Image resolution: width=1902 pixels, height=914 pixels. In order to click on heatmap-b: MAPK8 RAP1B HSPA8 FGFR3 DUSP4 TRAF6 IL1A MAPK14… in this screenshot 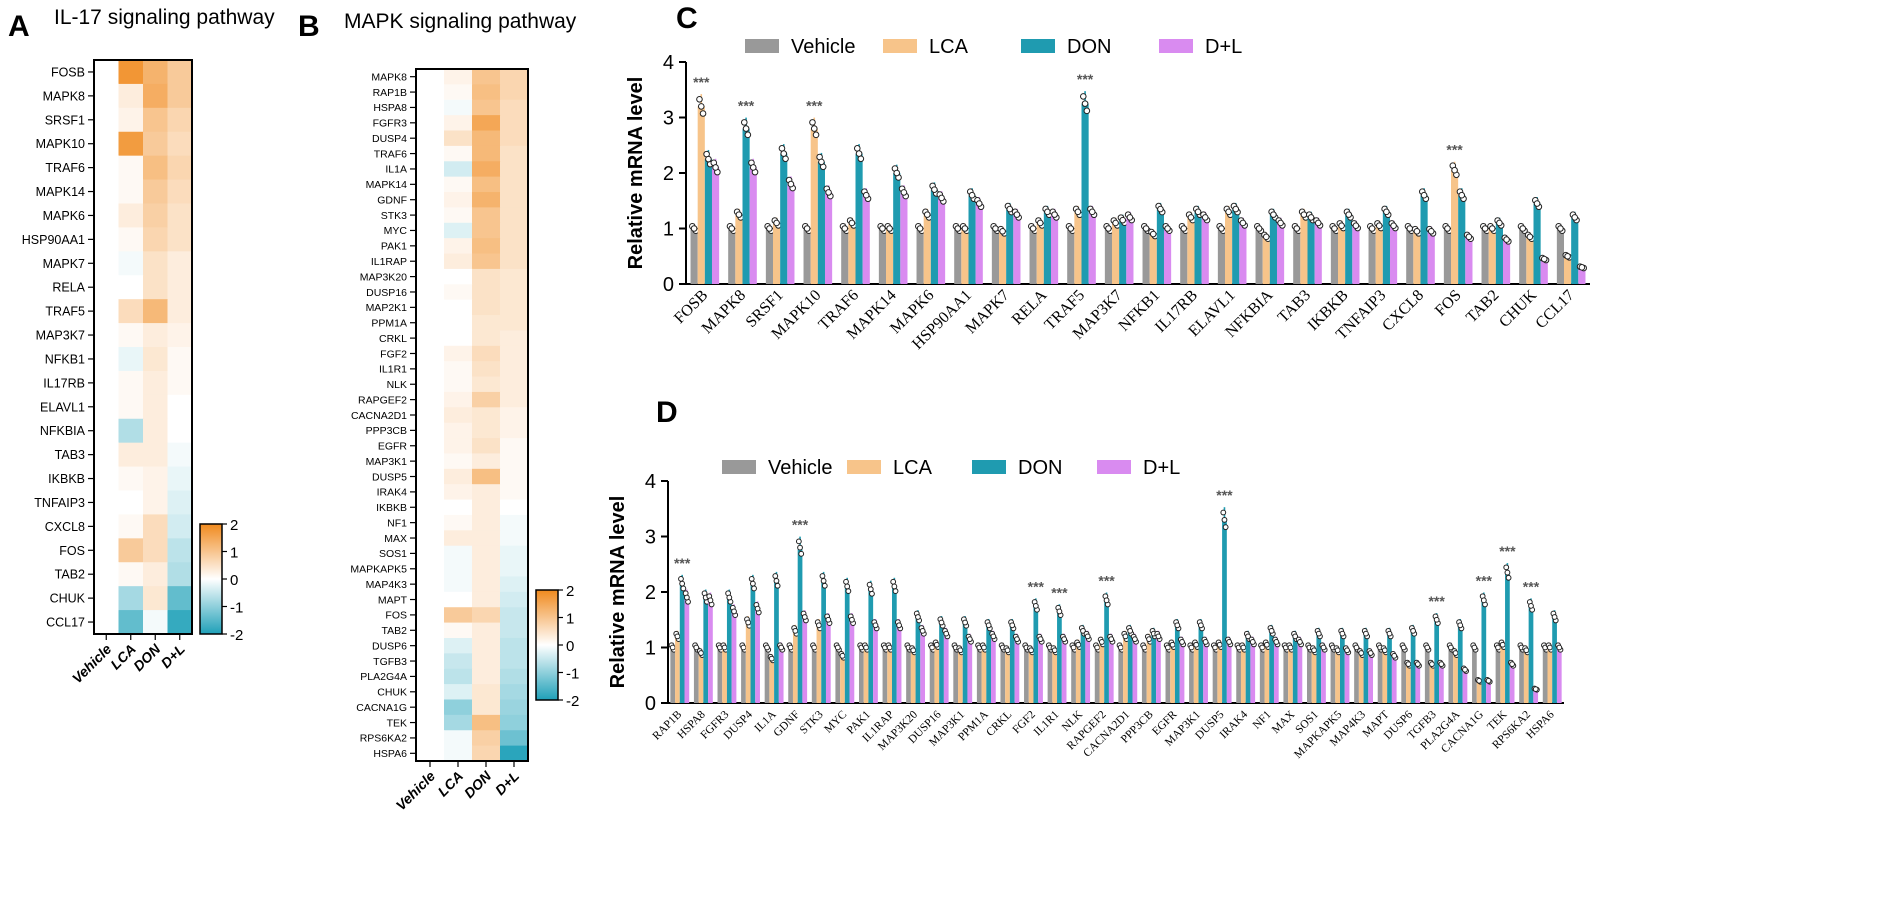, I will do `click(464, 440)`.